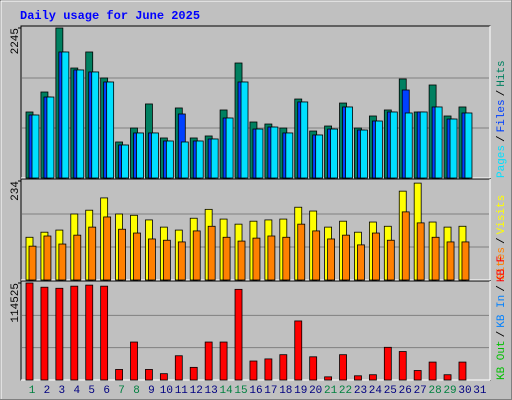  What do you see at coordinates (182, 391) in the screenshot?
I see `x-tick-label: 11` at bounding box center [182, 391].